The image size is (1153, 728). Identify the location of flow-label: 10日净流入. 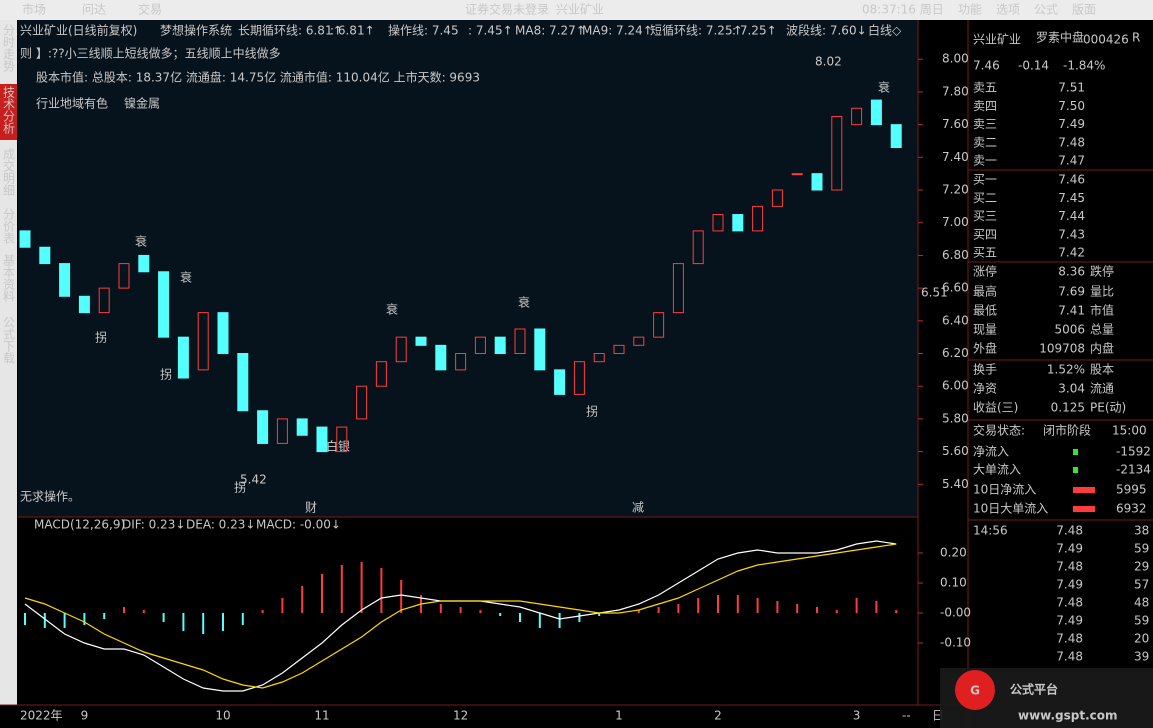
(1004, 490).